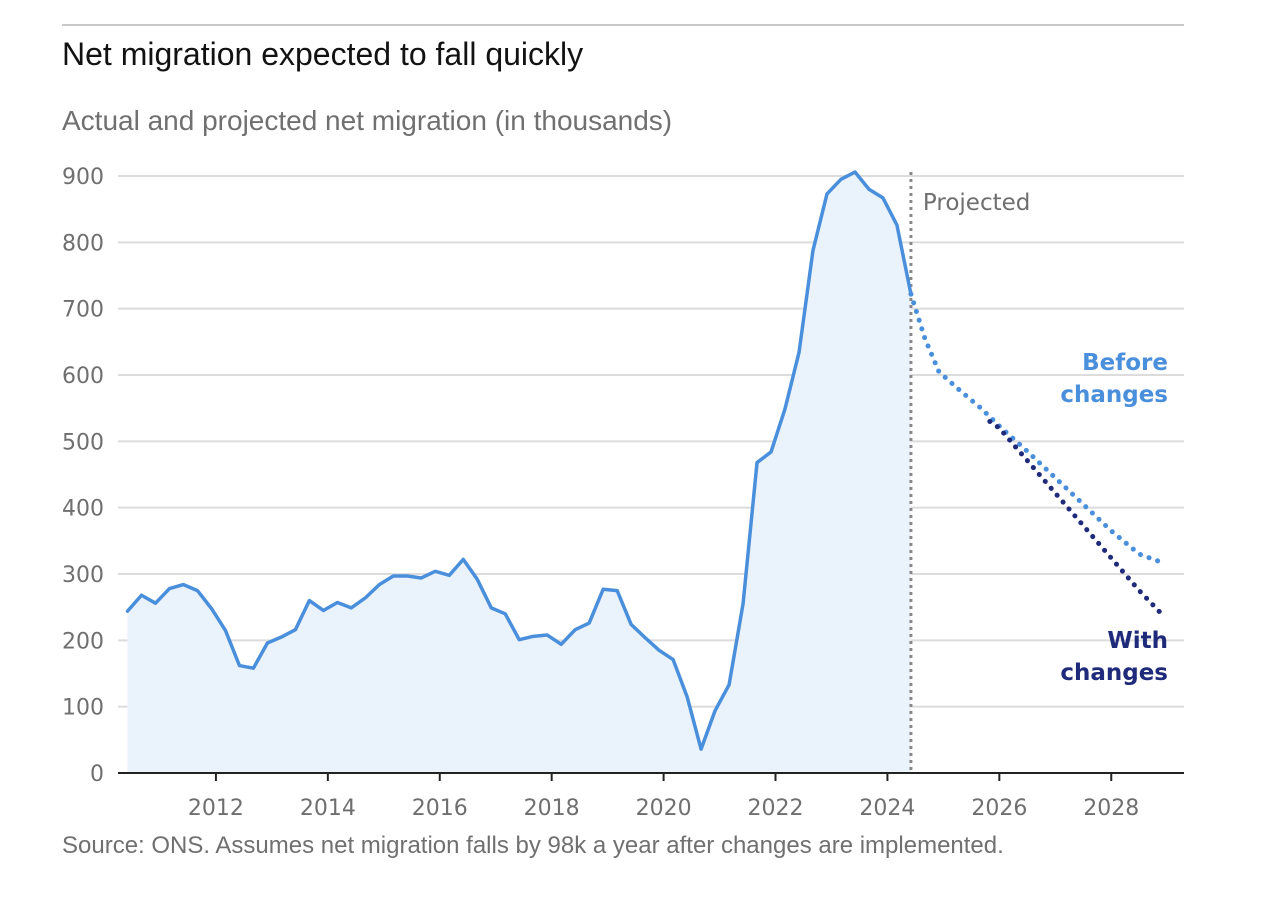 This screenshot has width=1262, height=898. I want to click on with-changes-label-line-2: changes, so click(1114, 673).